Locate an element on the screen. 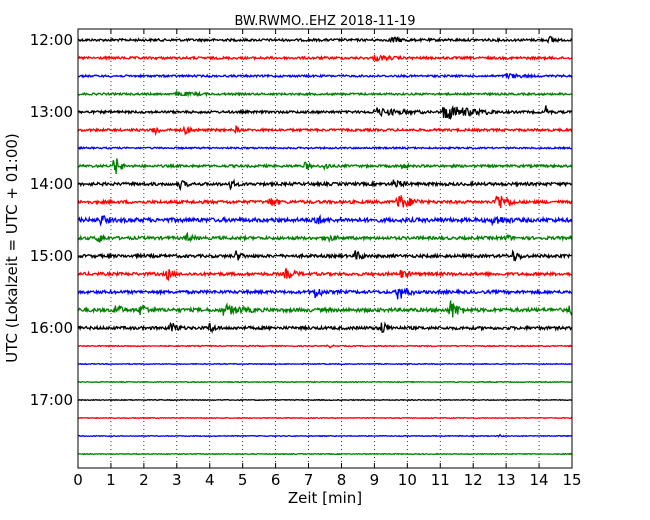 The image size is (650, 520). y-tick-label-1: 13:00 is located at coordinates (51, 112).